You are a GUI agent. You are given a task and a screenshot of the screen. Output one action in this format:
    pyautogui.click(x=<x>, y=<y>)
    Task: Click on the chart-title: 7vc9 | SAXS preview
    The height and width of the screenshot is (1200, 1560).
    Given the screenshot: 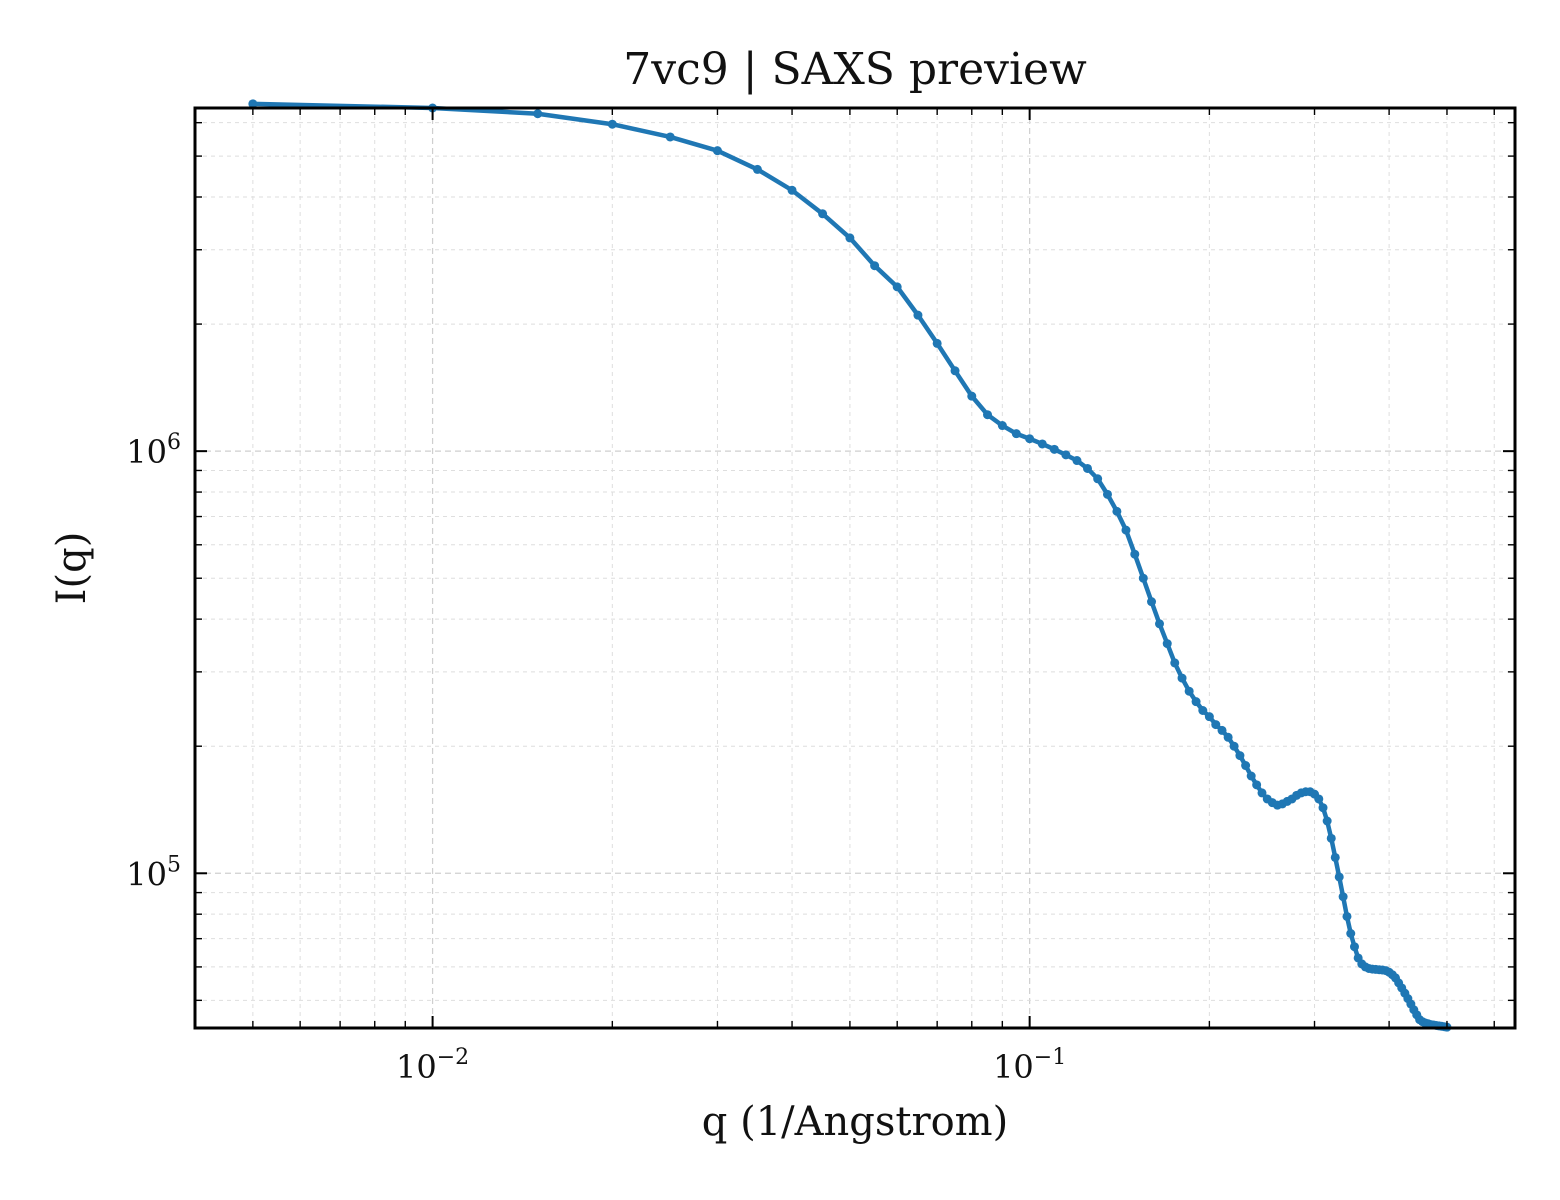 What is the action you would take?
    pyautogui.click(x=855, y=69)
    